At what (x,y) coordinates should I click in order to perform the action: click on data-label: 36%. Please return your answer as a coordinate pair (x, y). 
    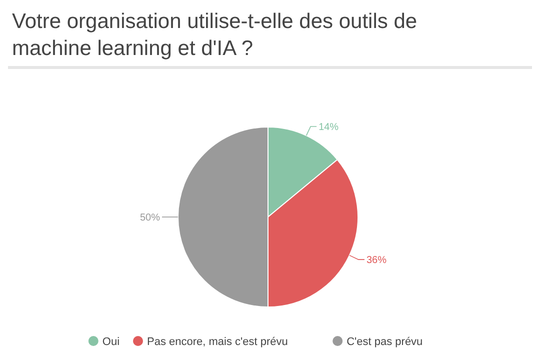
    Looking at the image, I should click on (376, 260).